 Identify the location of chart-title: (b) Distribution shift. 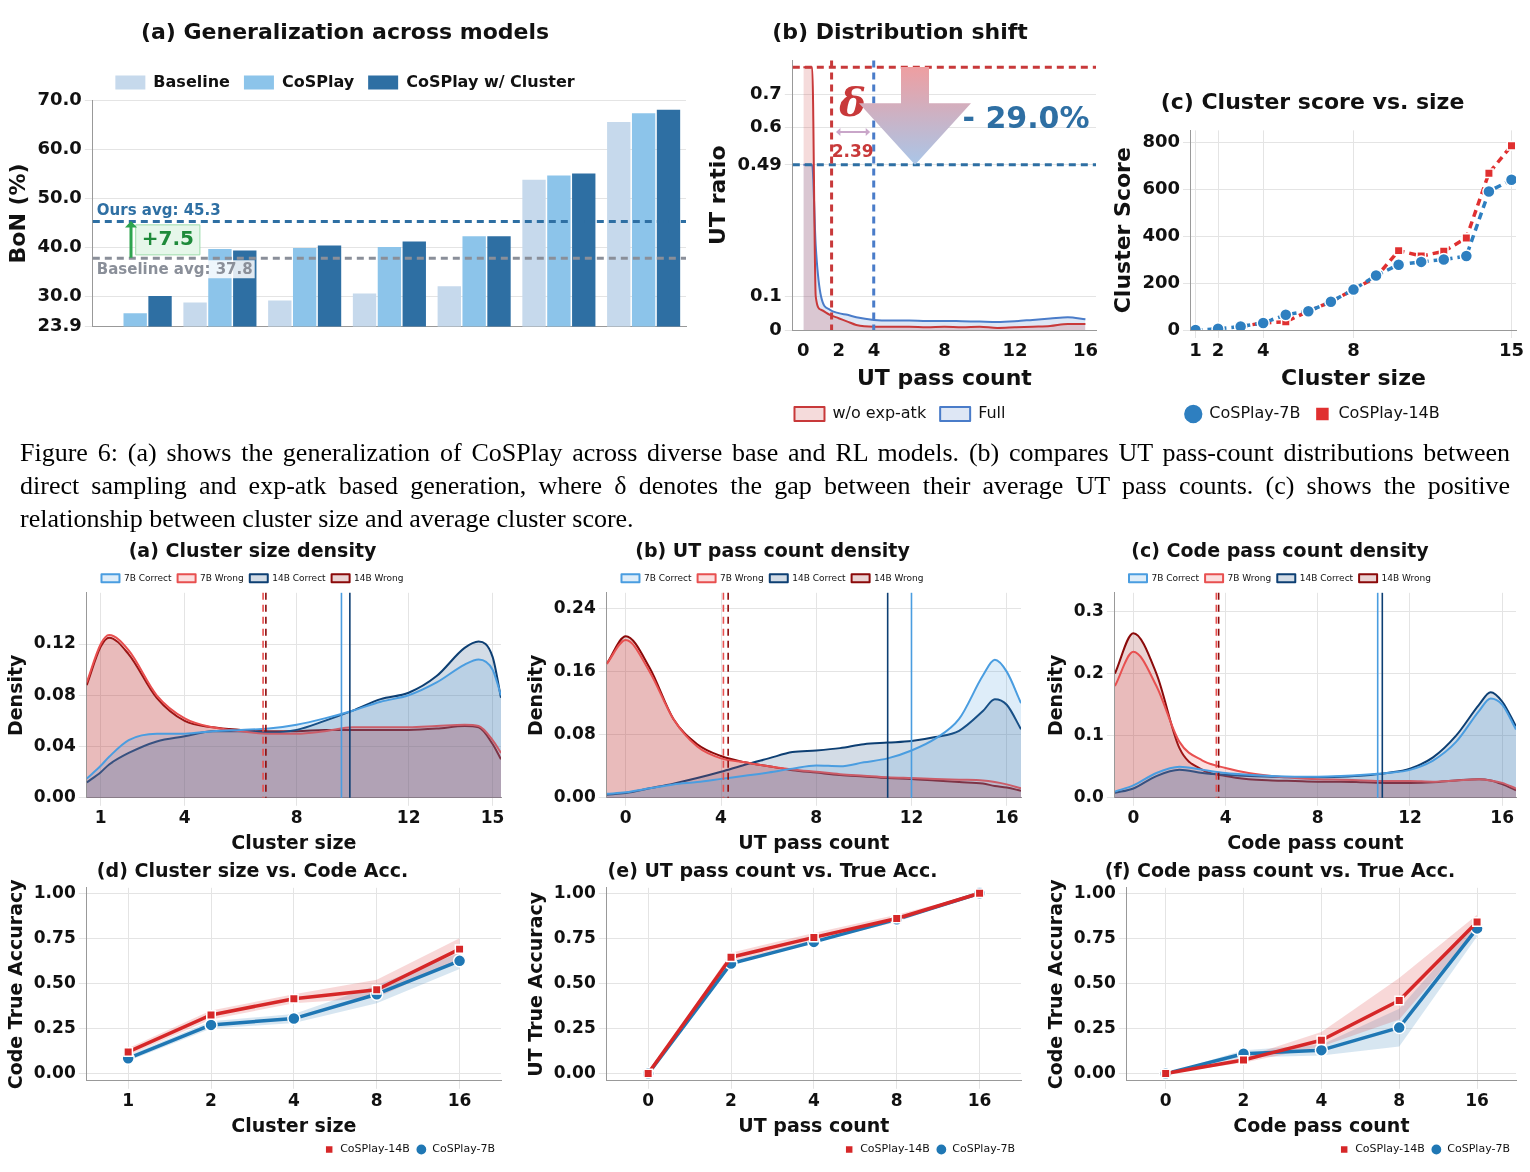
(900, 31).